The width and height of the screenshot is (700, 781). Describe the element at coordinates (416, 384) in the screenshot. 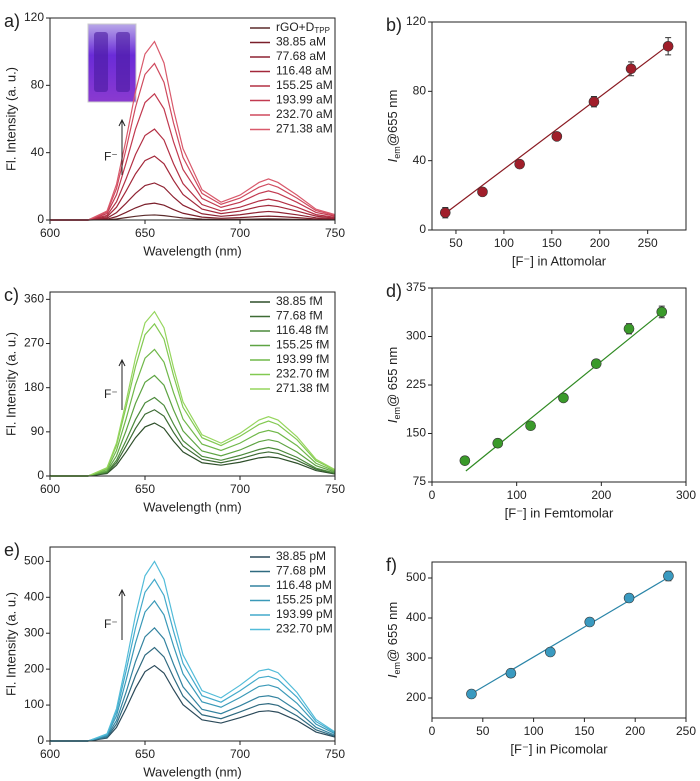

I see `y-tick-label: 225` at that location.